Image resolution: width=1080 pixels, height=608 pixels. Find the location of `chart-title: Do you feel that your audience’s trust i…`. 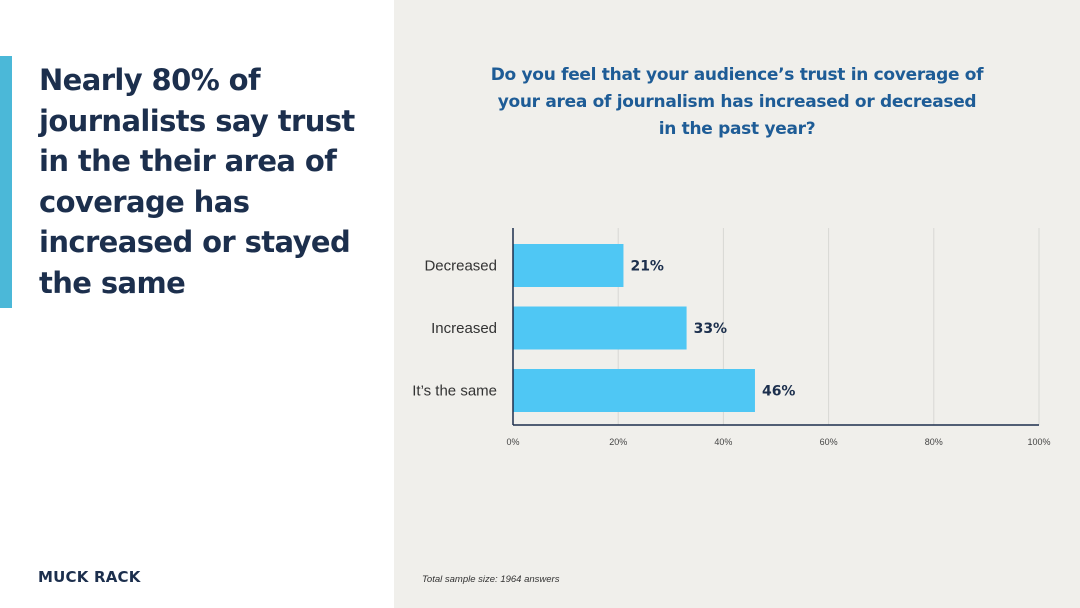

chart-title: Do you feel that your audience’s trust i… is located at coordinates (737, 102).